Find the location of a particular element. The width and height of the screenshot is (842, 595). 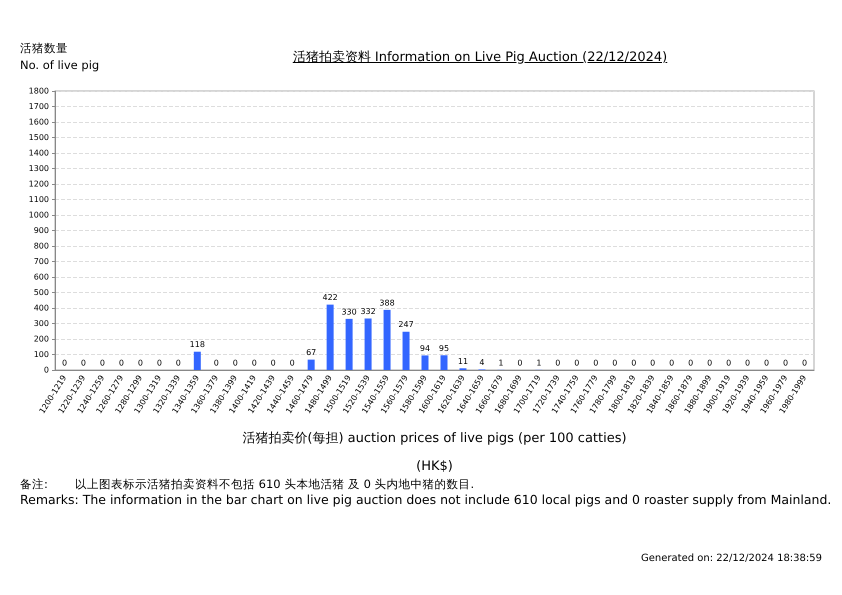

data-label: 4 is located at coordinates (481, 362).